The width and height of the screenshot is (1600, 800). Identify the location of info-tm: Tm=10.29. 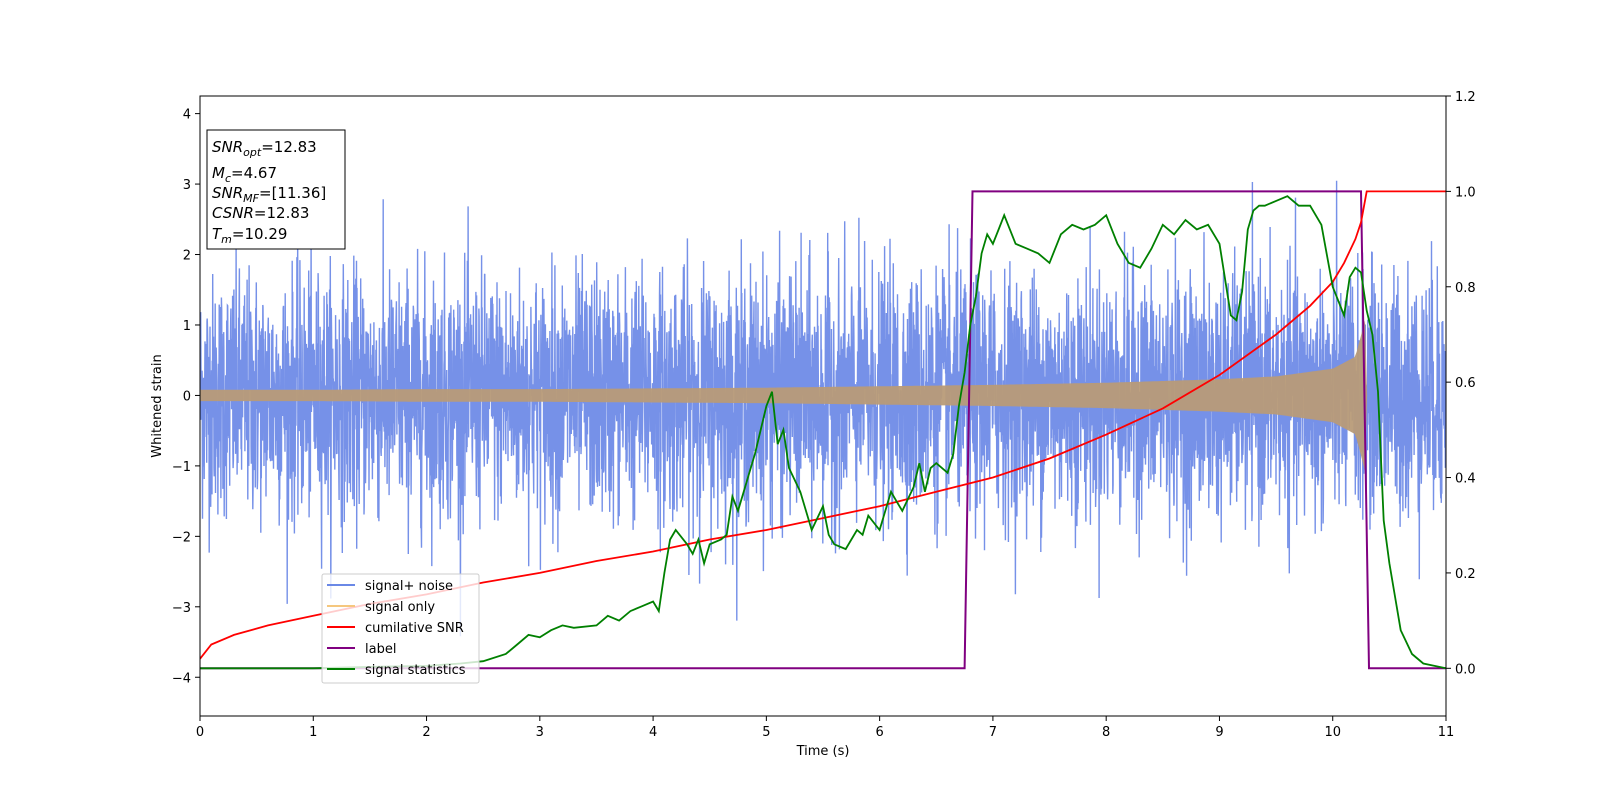
(249, 235).